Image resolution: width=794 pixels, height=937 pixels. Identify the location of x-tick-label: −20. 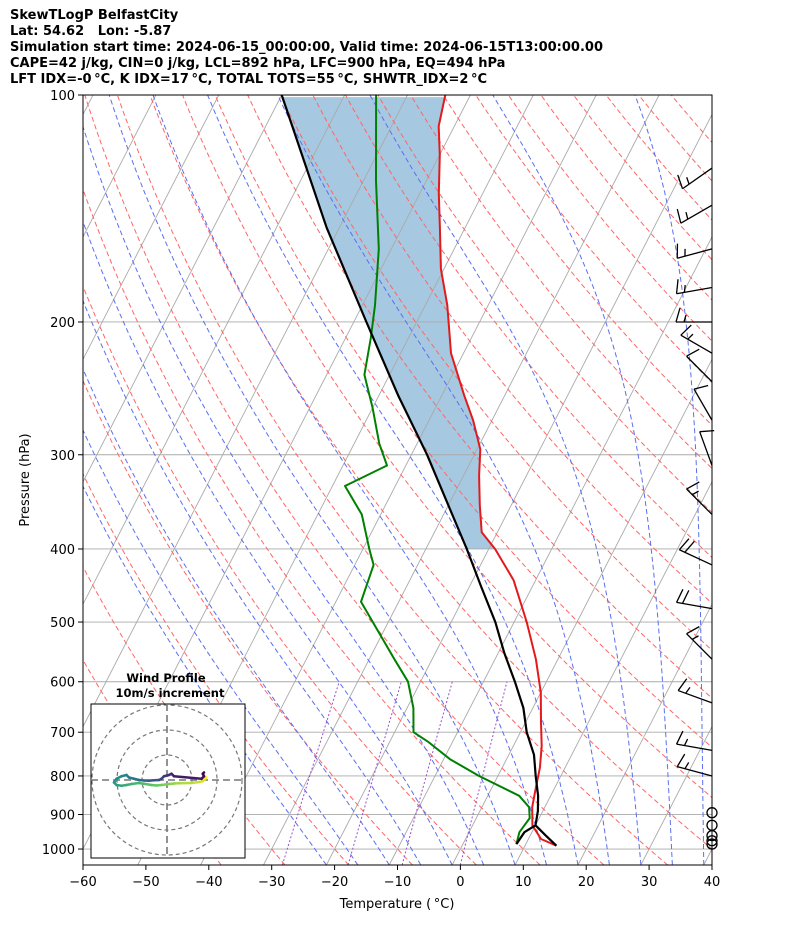
(334, 882).